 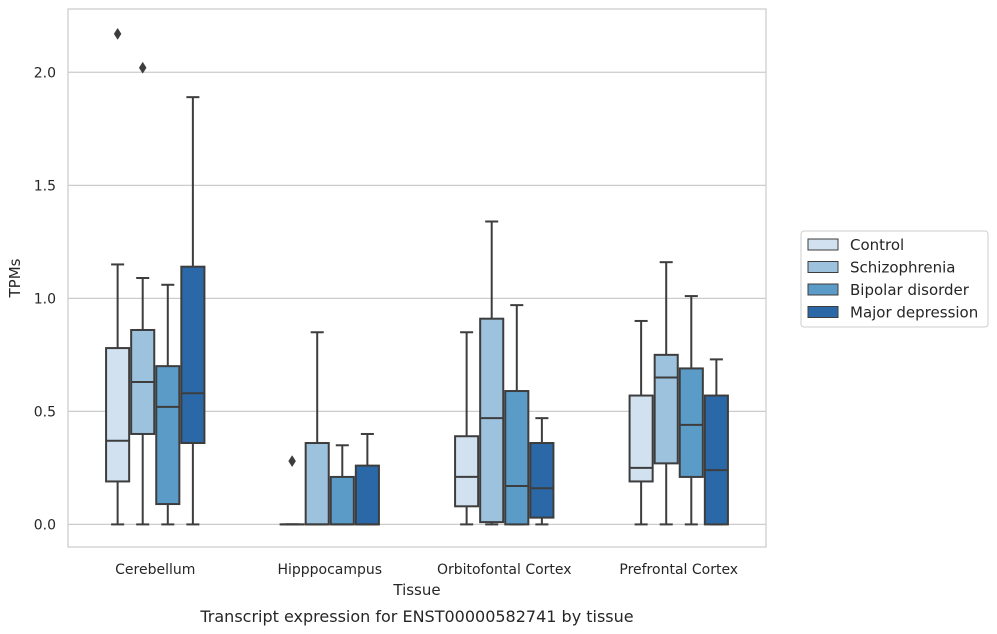 What do you see at coordinates (504, 570) in the screenshot?
I see `x-tick-label: Orbitofontal Cortex` at bounding box center [504, 570].